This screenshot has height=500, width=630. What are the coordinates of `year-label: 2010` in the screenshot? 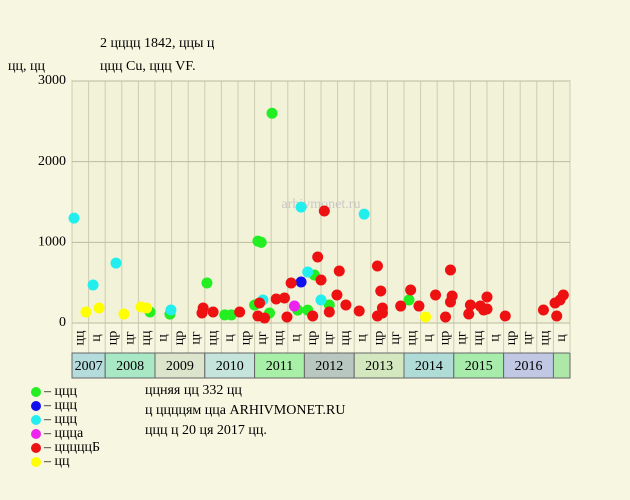 It's located at (230, 366).